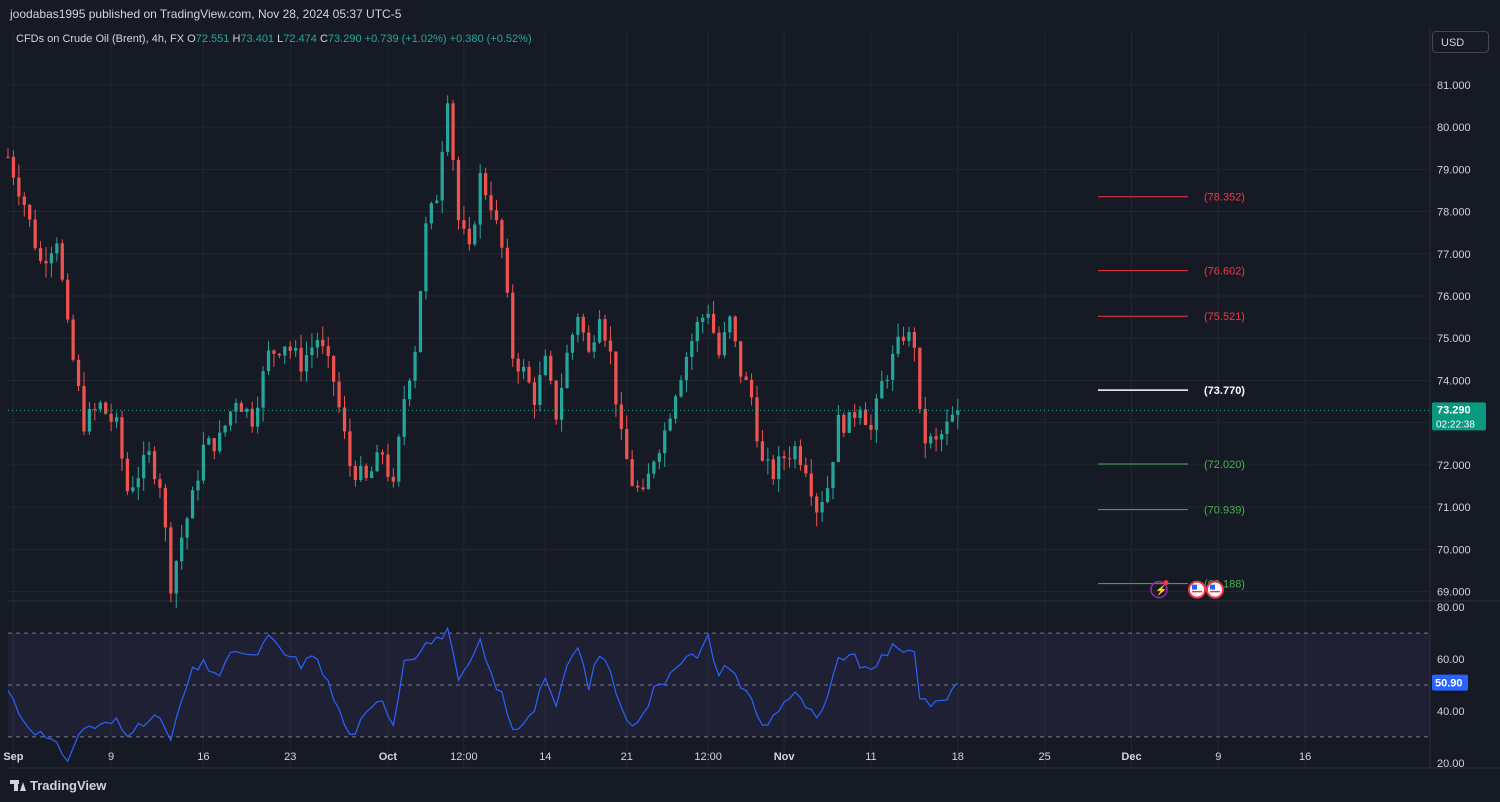  Describe the element at coordinates (100, 39) in the screenshot. I see `legend-symbol: CFDs on Crude Oil (Brent), 4h, FX` at that location.